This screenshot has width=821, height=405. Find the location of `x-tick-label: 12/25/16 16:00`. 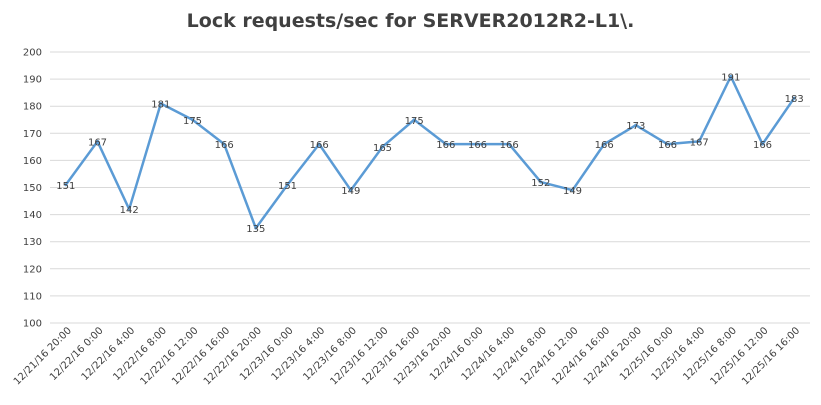

x-tick-label: 12/25/16 16:00 is located at coordinates (771, 356).